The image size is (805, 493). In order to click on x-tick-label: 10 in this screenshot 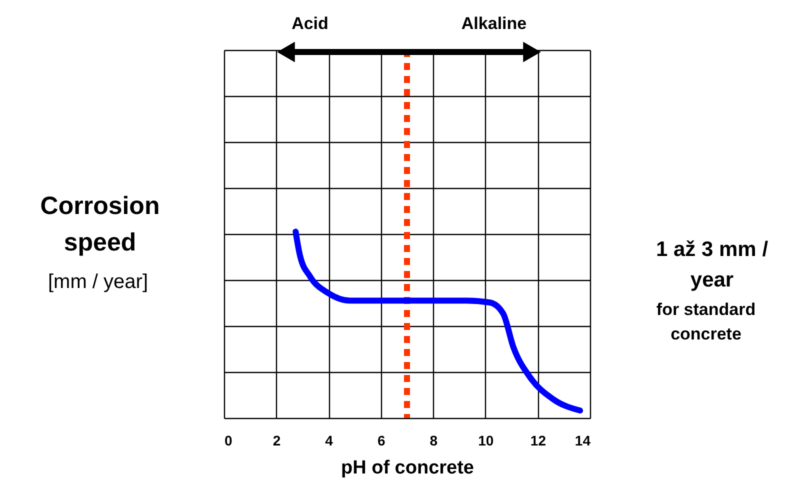, I will do `click(486, 440)`.